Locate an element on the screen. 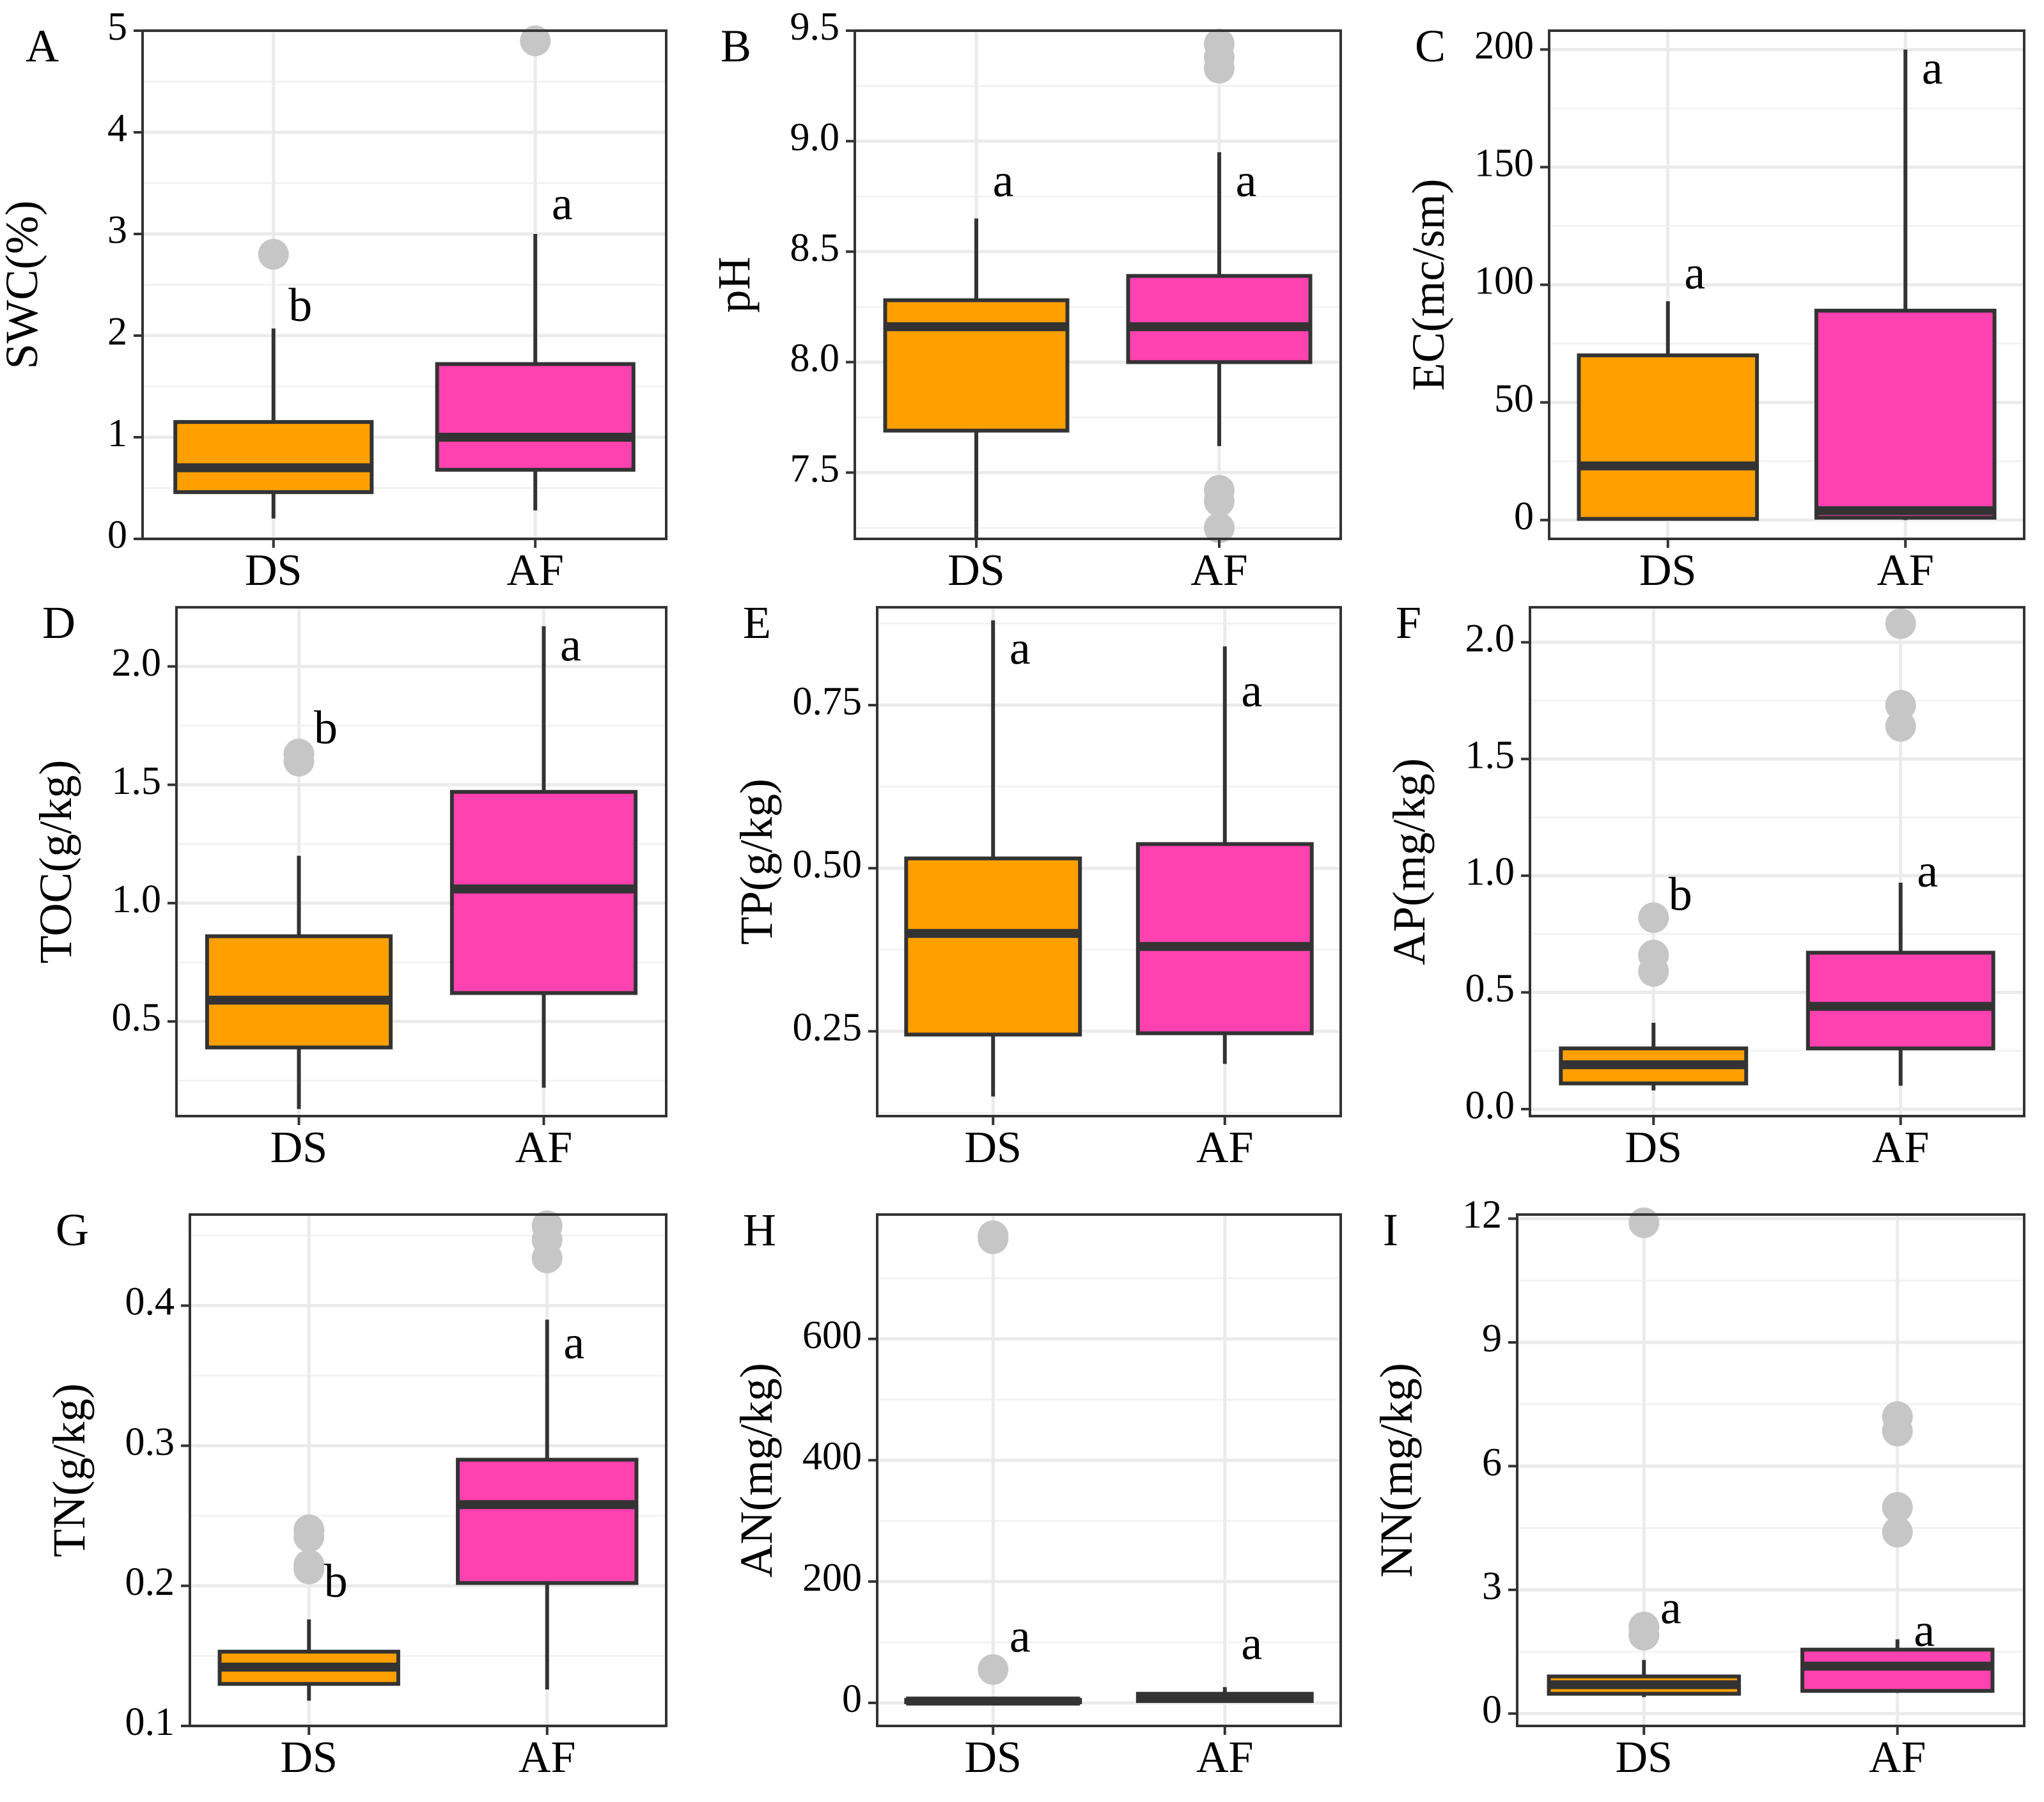 Image resolution: width=2044 pixels, height=1802 pixels. panel-letter: C is located at coordinates (1430, 46).